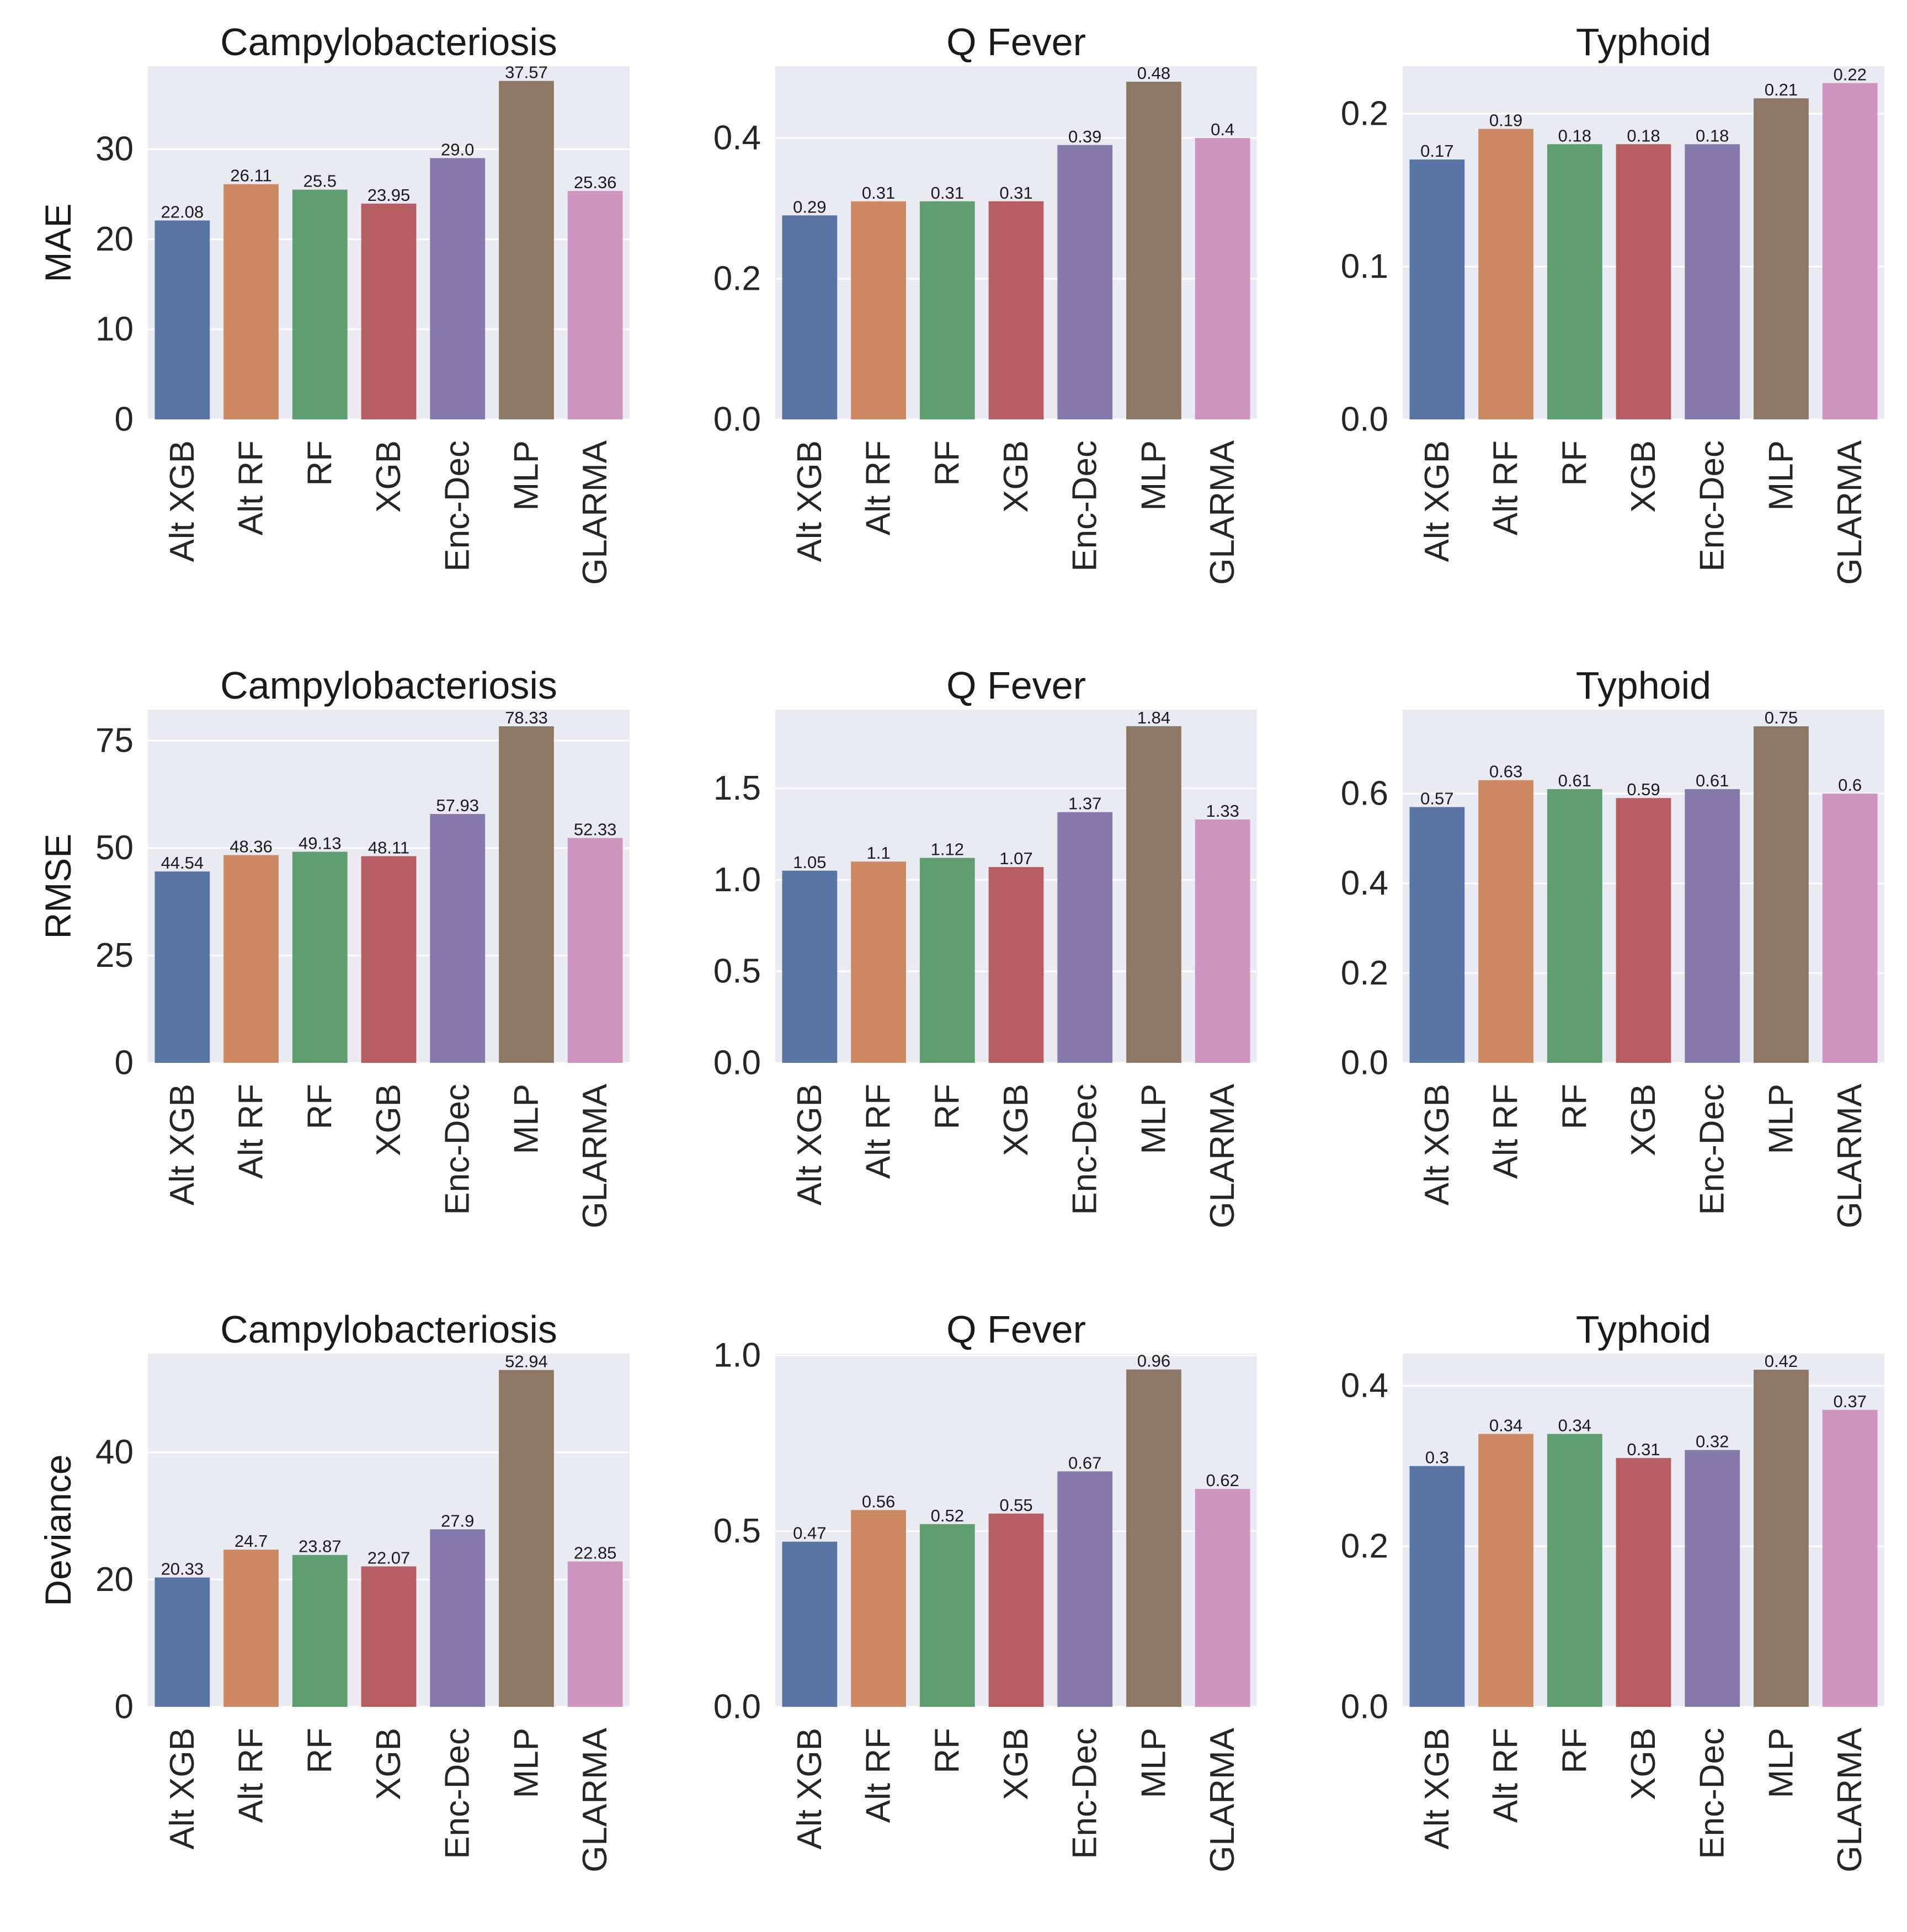  Describe the element at coordinates (388, 41) in the screenshot. I see `chart-title: Campylobacteriosis` at that location.